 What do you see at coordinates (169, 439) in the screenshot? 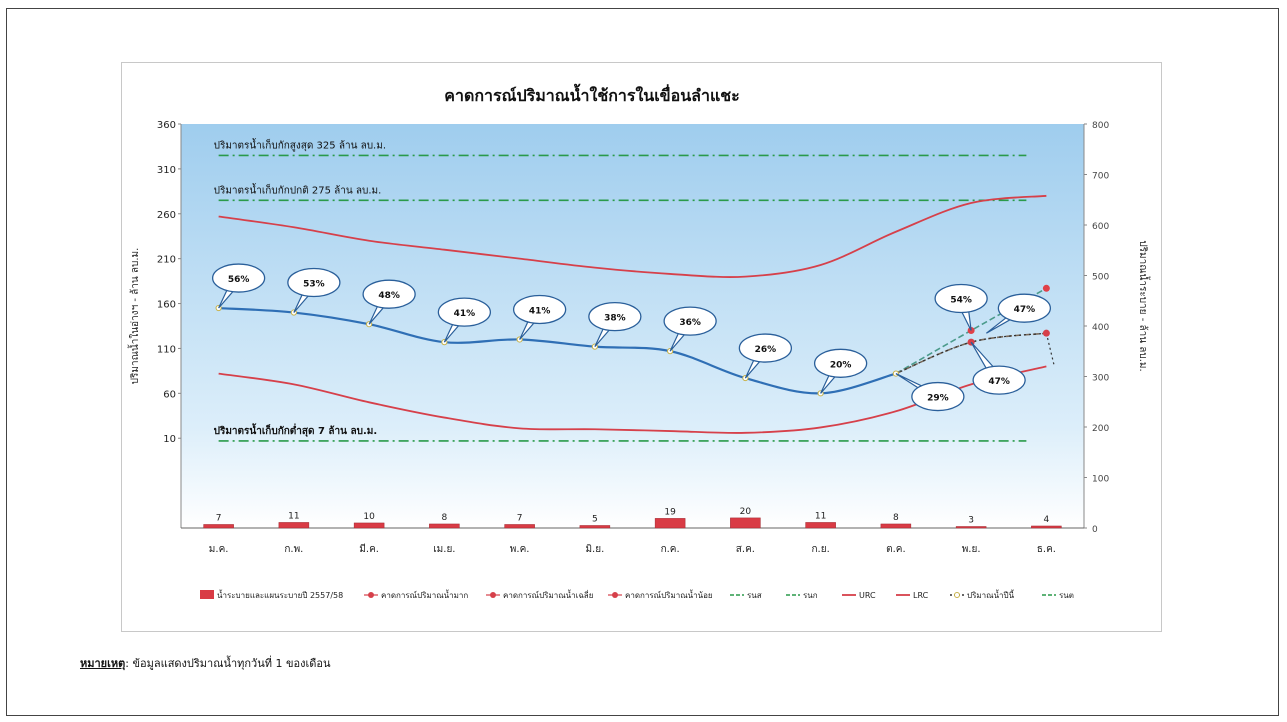
I see `y-left-tick-label: 10` at bounding box center [169, 439].